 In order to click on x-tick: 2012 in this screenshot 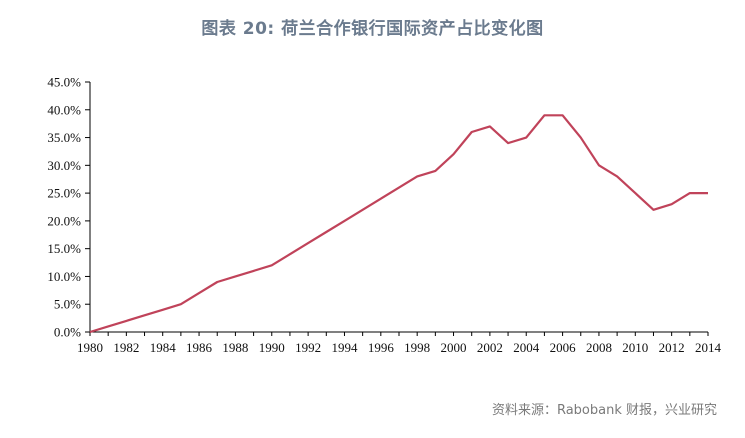, I will do `click(672, 347)`.